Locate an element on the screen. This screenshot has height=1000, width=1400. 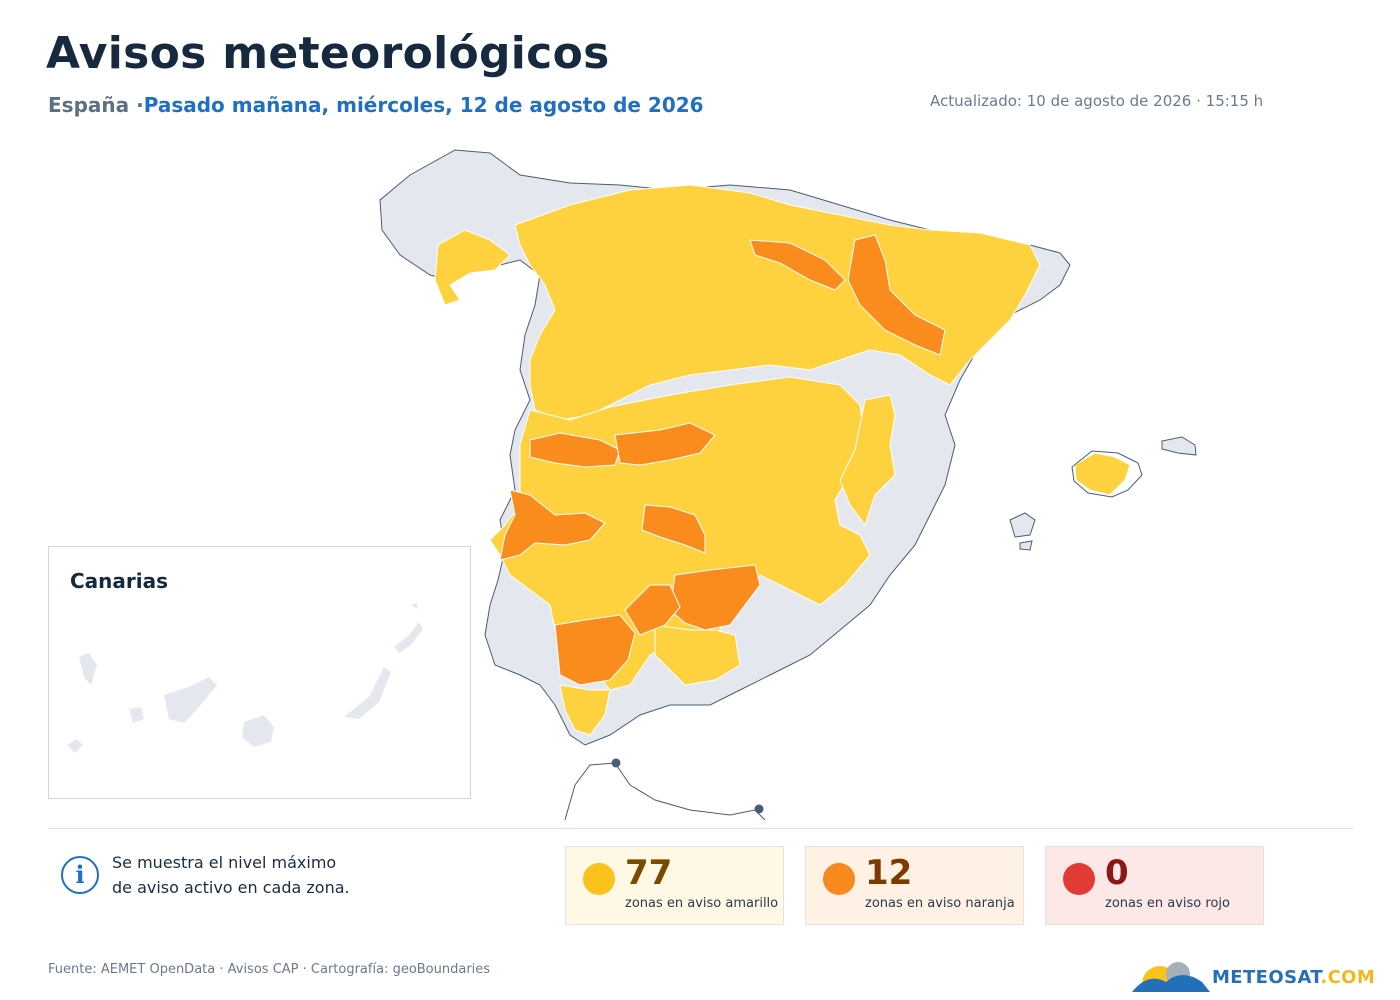
island-la-gomera is located at coordinates (136, 715).